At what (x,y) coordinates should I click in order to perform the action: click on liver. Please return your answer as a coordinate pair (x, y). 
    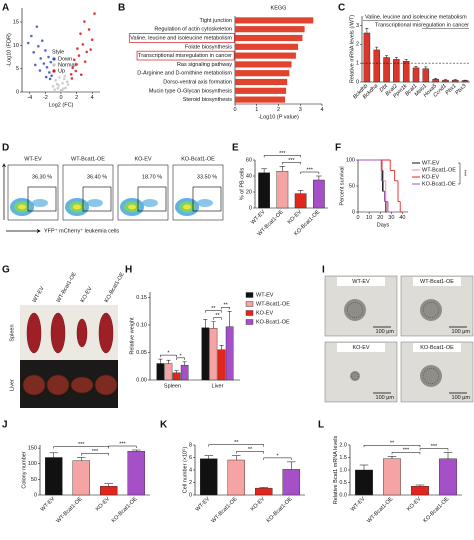
    Looking at the image, I should click on (58, 385).